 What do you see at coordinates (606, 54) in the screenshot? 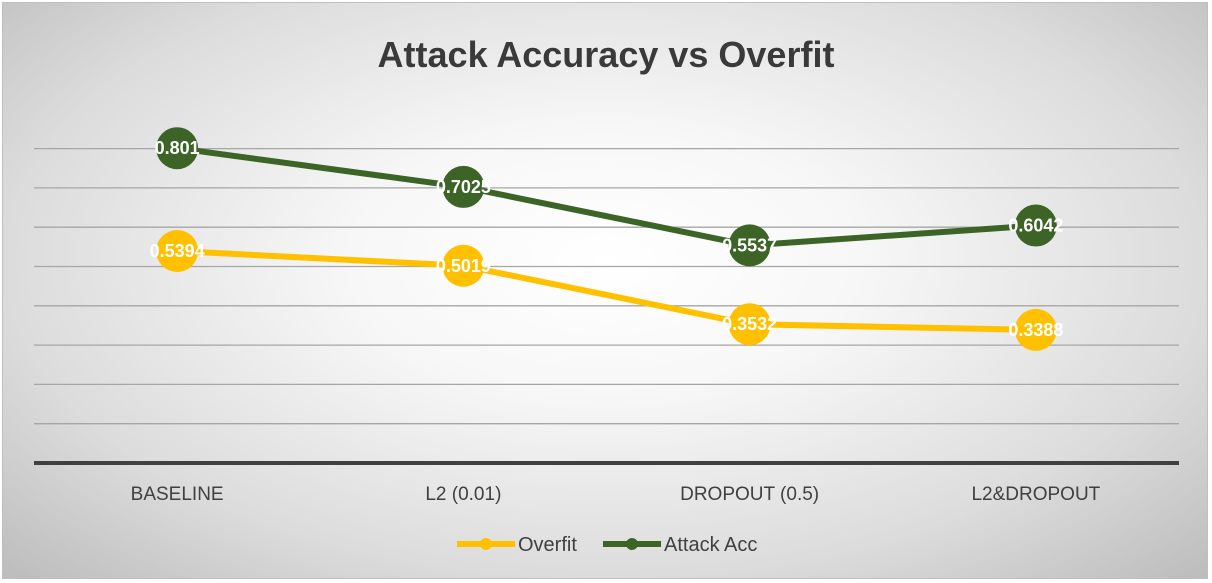
I see `chart-title: Attack Accuracy vs Overfit` at bounding box center [606, 54].